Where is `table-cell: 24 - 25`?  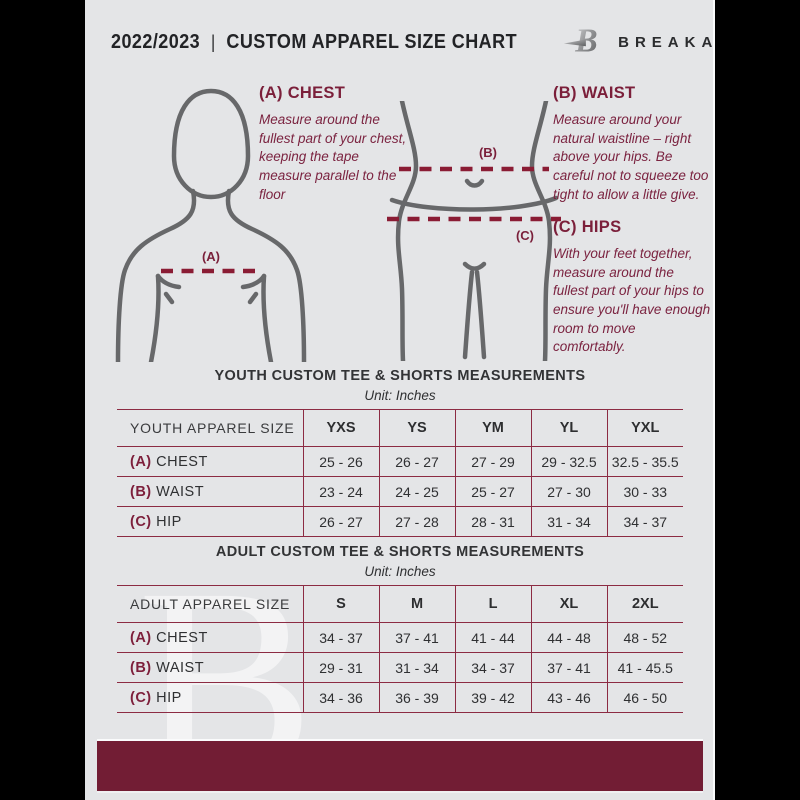 table-cell: 24 - 25 is located at coordinates (416, 491).